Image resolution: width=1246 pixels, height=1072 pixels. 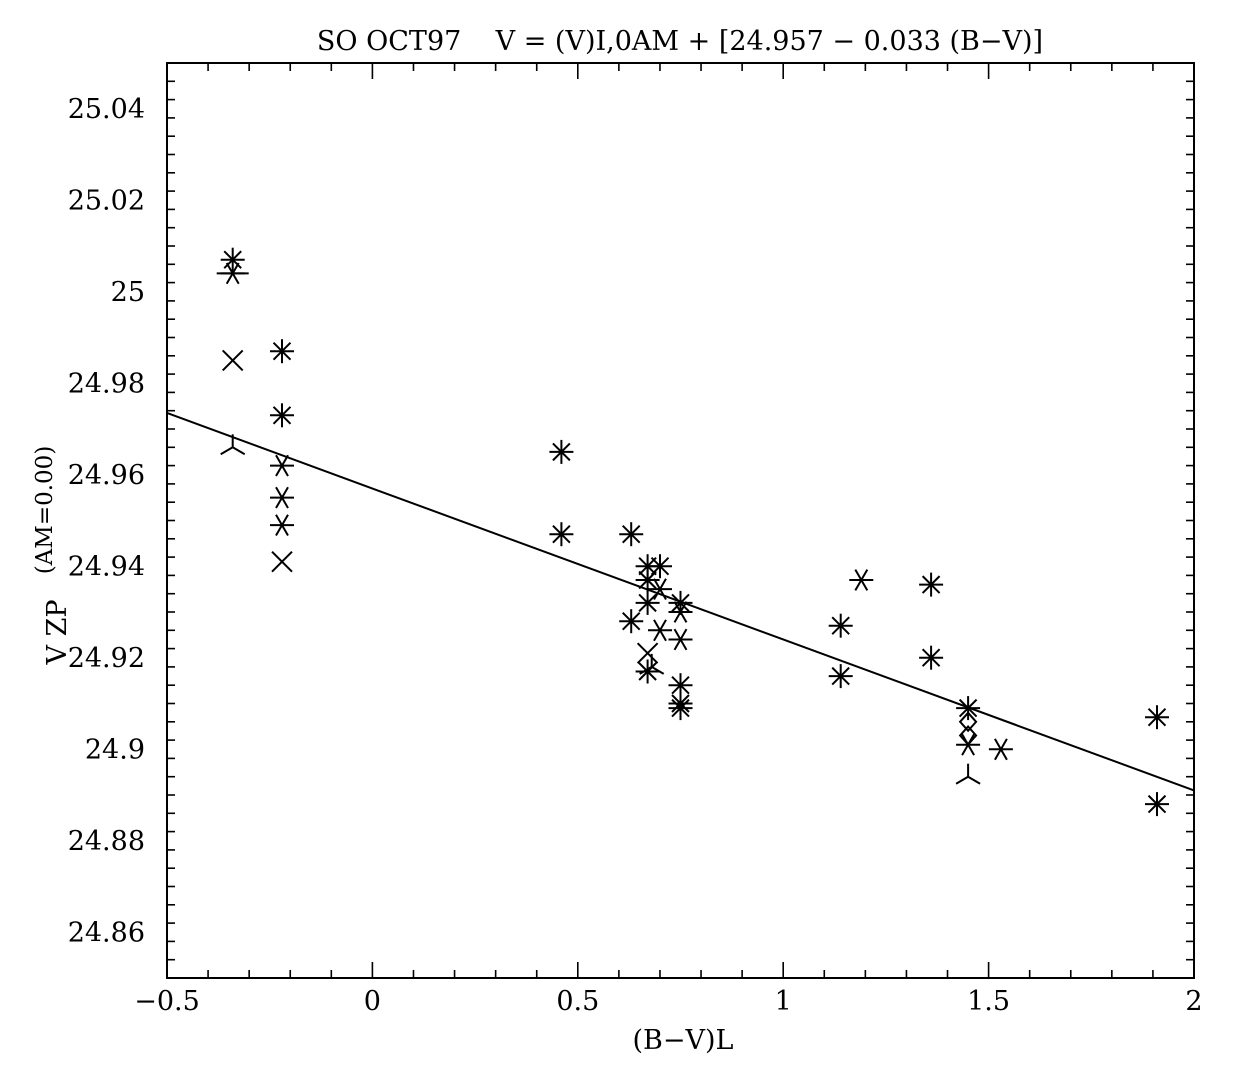 What do you see at coordinates (106, 475) in the screenshot?
I see `y-tick-label: 24.96` at bounding box center [106, 475].